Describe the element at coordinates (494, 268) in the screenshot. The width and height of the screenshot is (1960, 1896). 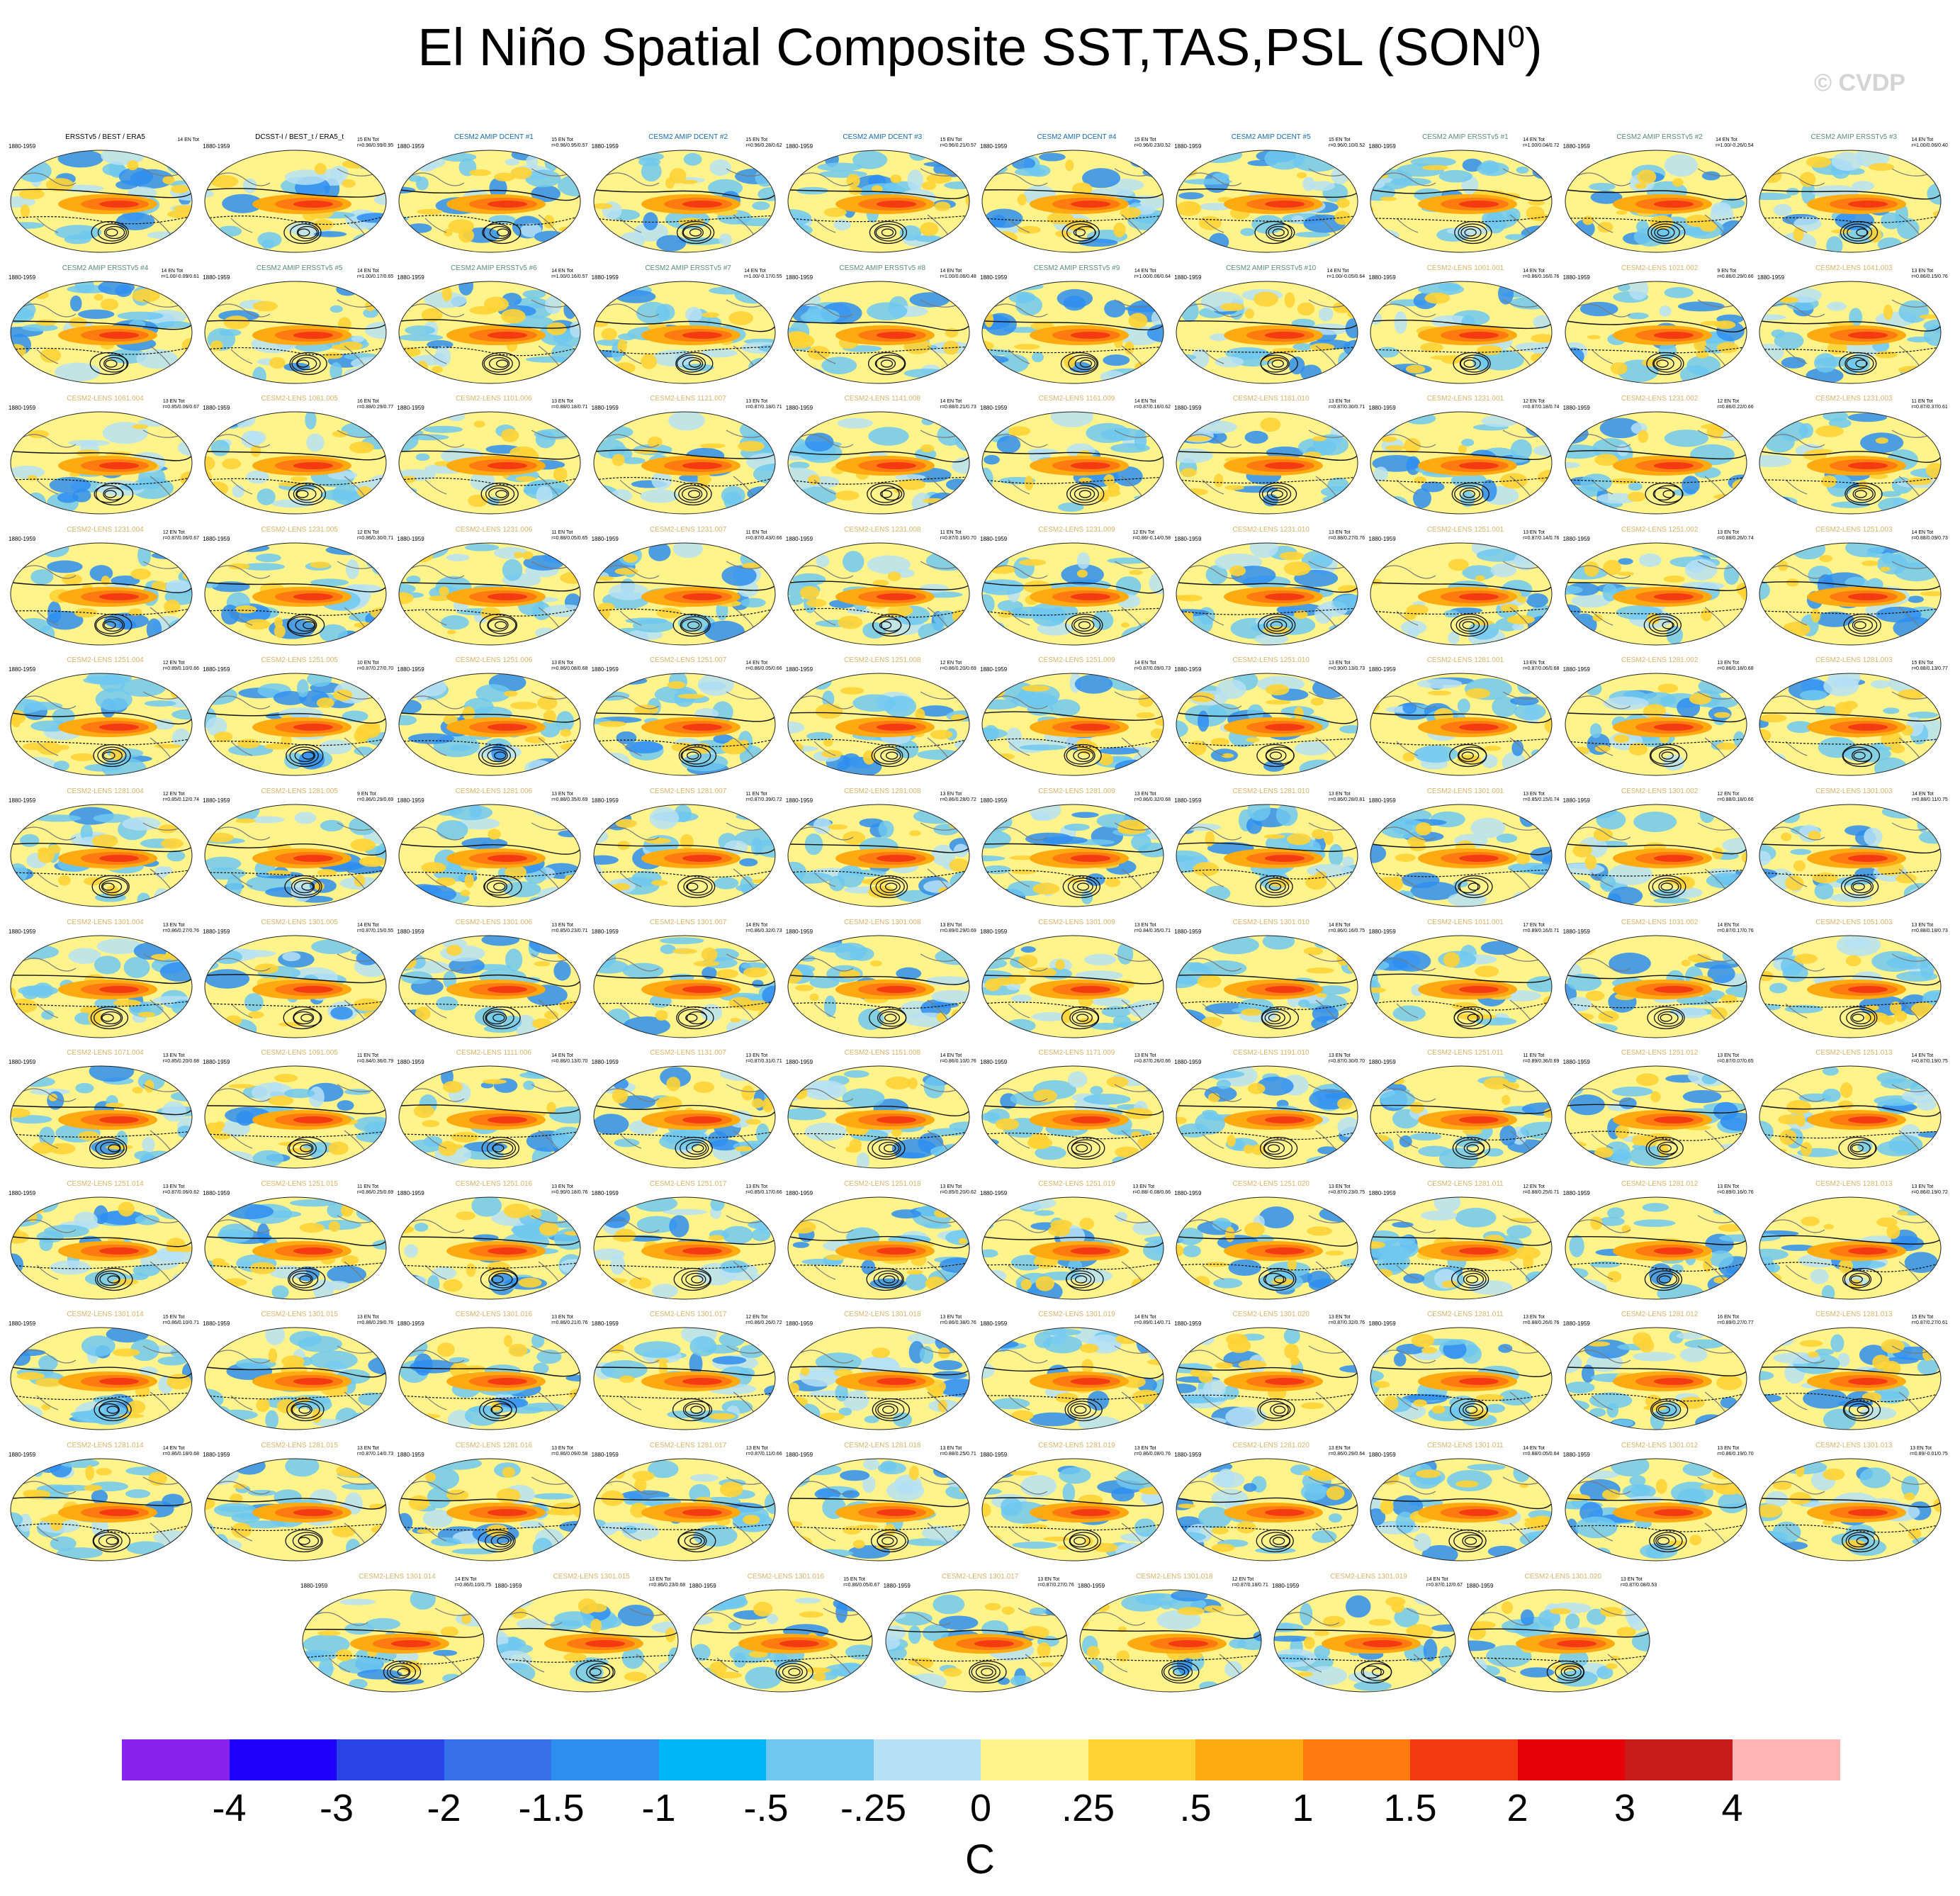
I see `panel-title: CESM2 AMIP ERSSTv5 #6` at that location.